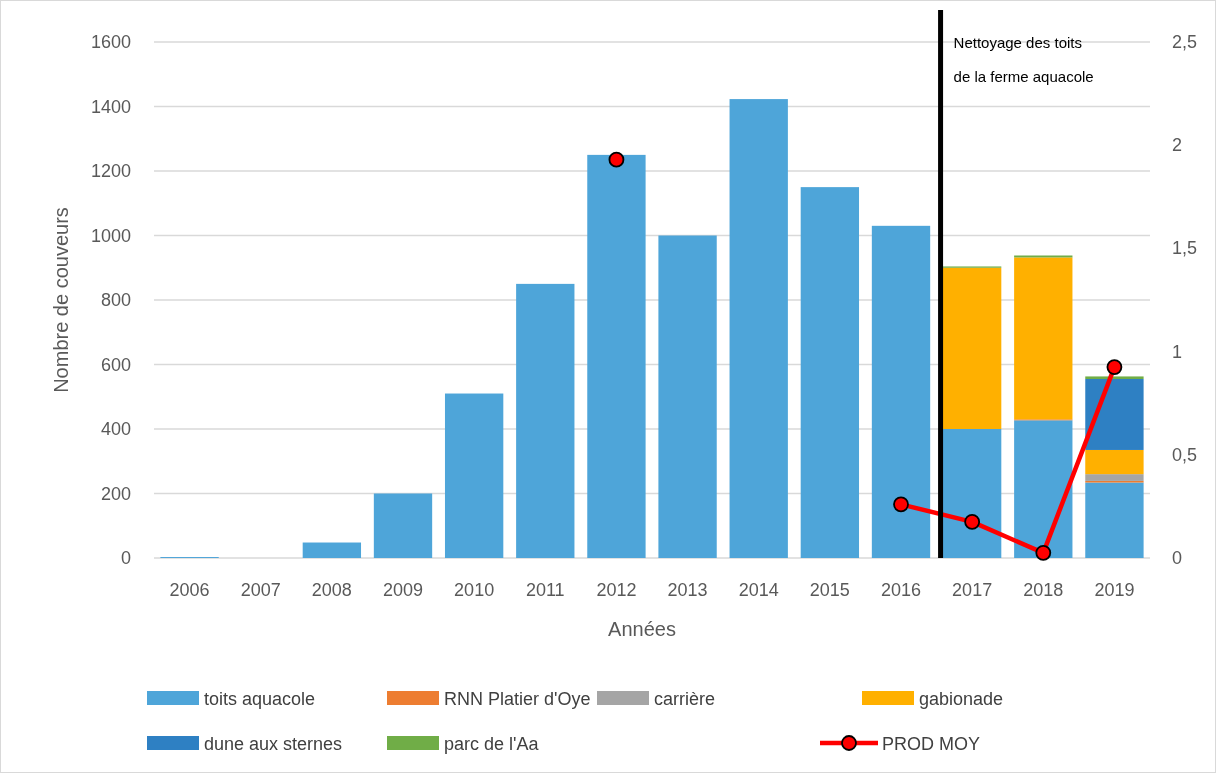 Image resolution: width=1216 pixels, height=773 pixels. What do you see at coordinates (474, 590) in the screenshot?
I see `x-tick-label: 2010` at bounding box center [474, 590].